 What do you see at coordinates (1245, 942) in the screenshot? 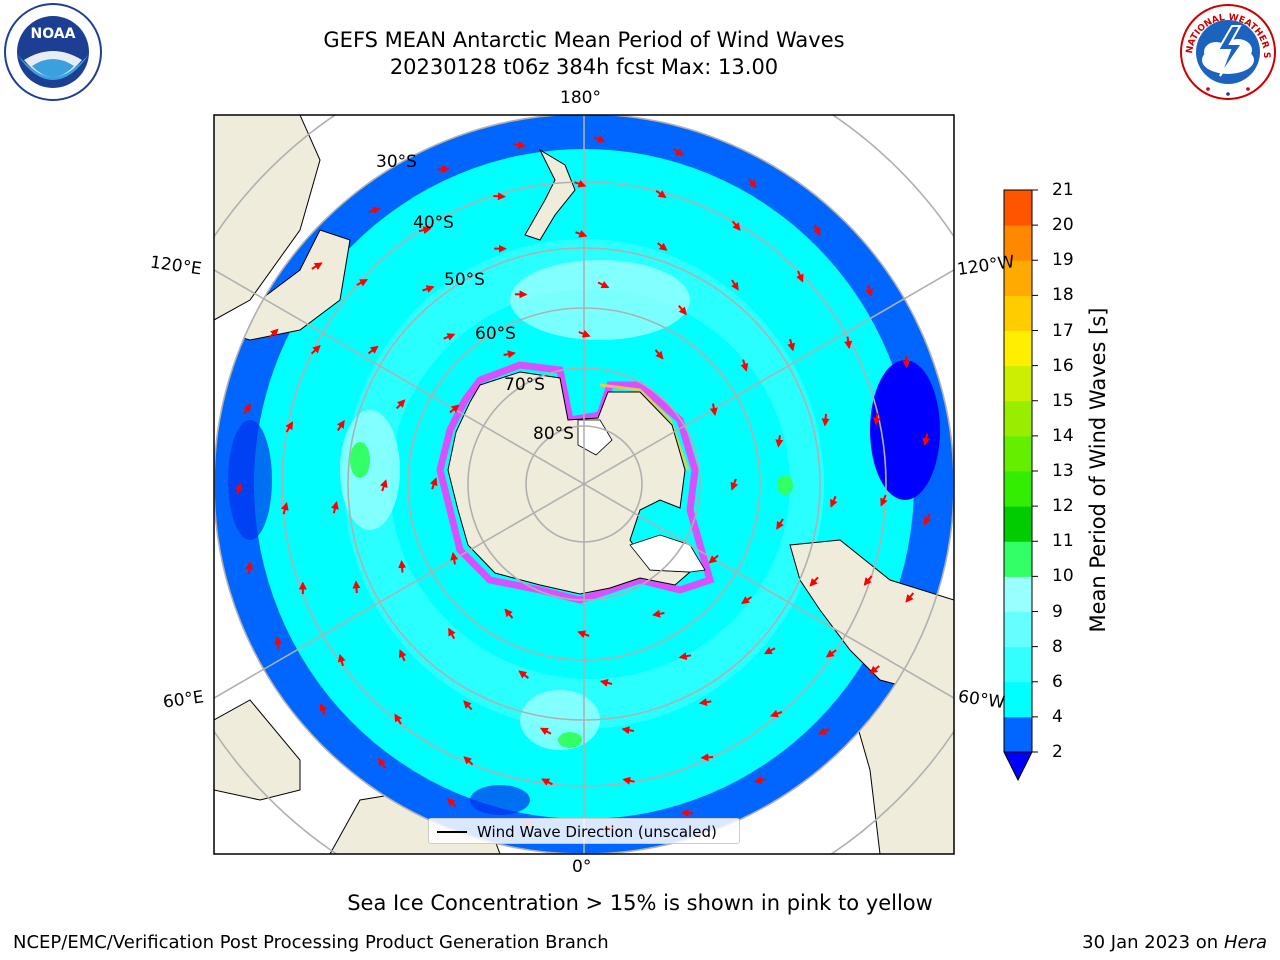
I see `footer-machine: Hera` at bounding box center [1245, 942].